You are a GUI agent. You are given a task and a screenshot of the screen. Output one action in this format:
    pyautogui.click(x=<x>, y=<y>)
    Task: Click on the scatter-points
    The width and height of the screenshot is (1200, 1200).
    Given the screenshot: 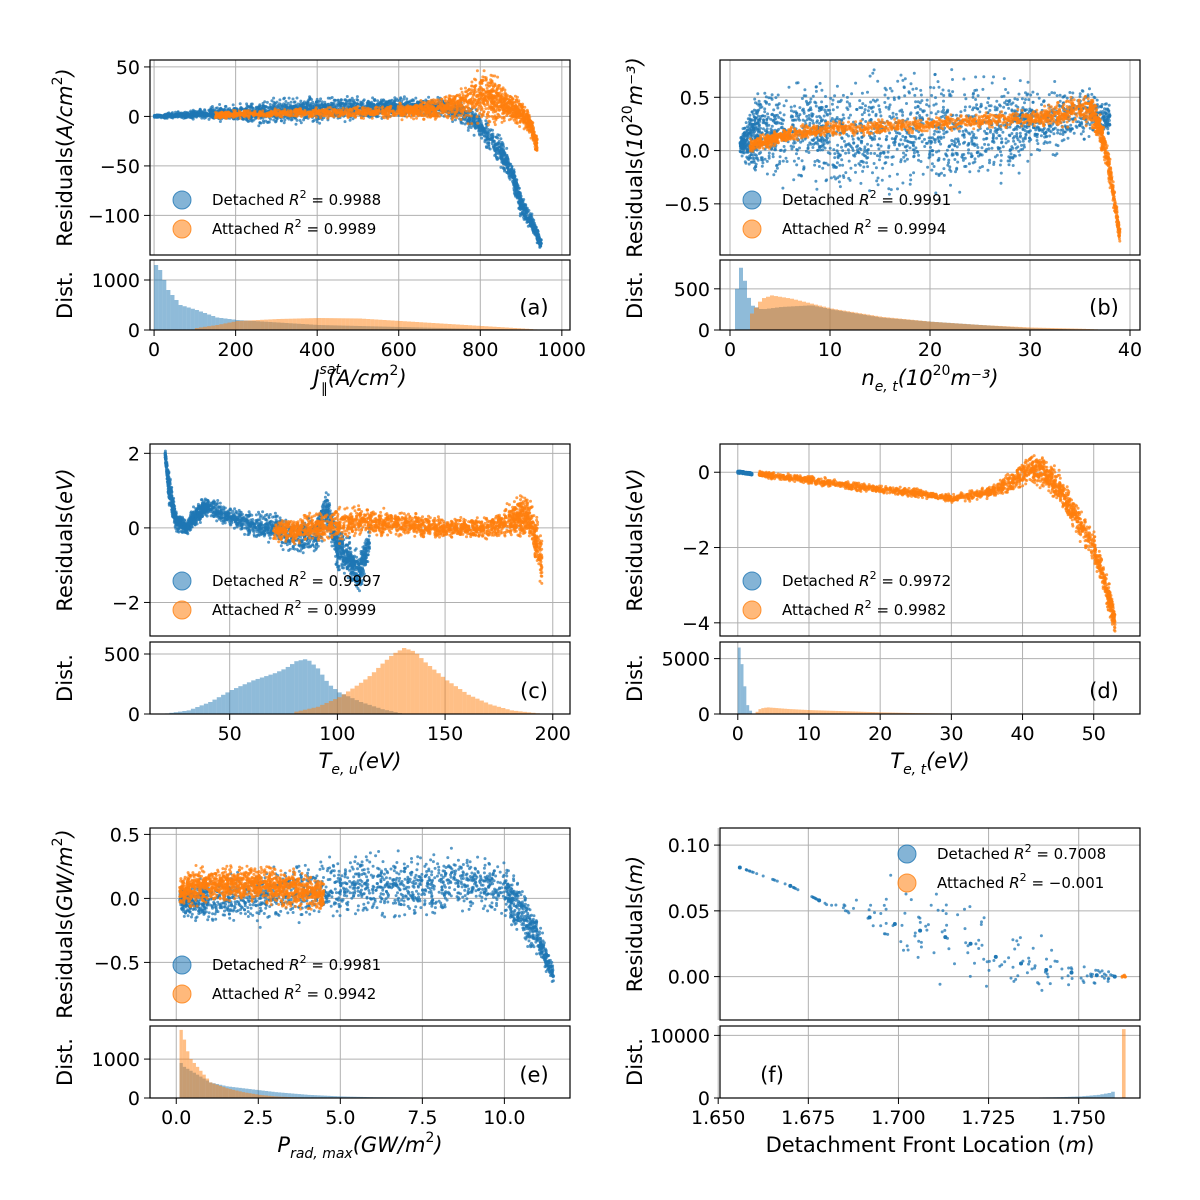 What is the action you would take?
    pyautogui.click(x=347, y=159)
    